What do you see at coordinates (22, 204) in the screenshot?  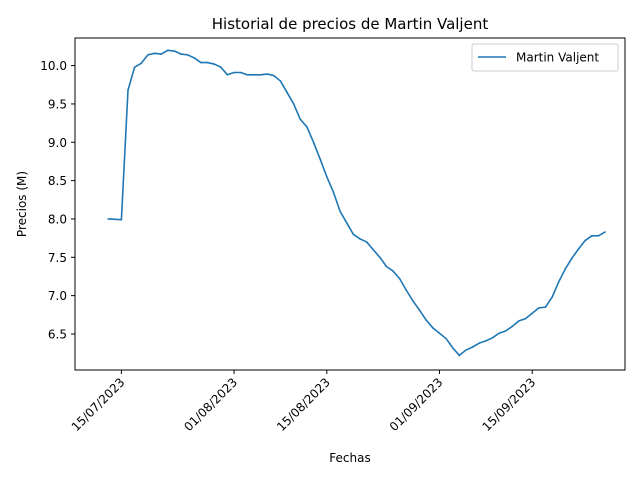 I see `y-axis-label: Precios (M)` at bounding box center [22, 204].